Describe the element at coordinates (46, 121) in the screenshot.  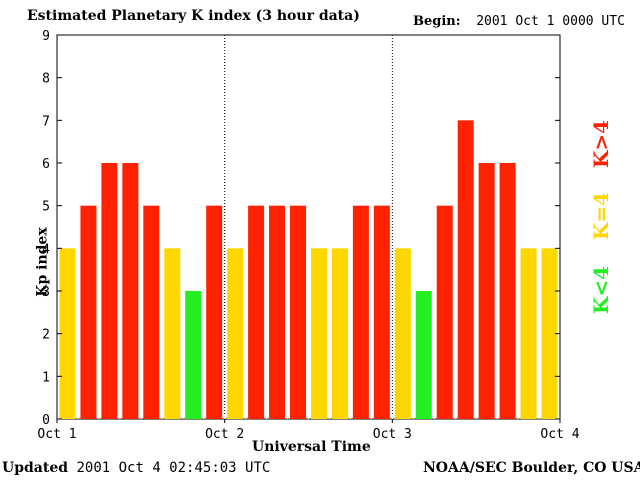
I see `y-tick-label: 7` at that location.